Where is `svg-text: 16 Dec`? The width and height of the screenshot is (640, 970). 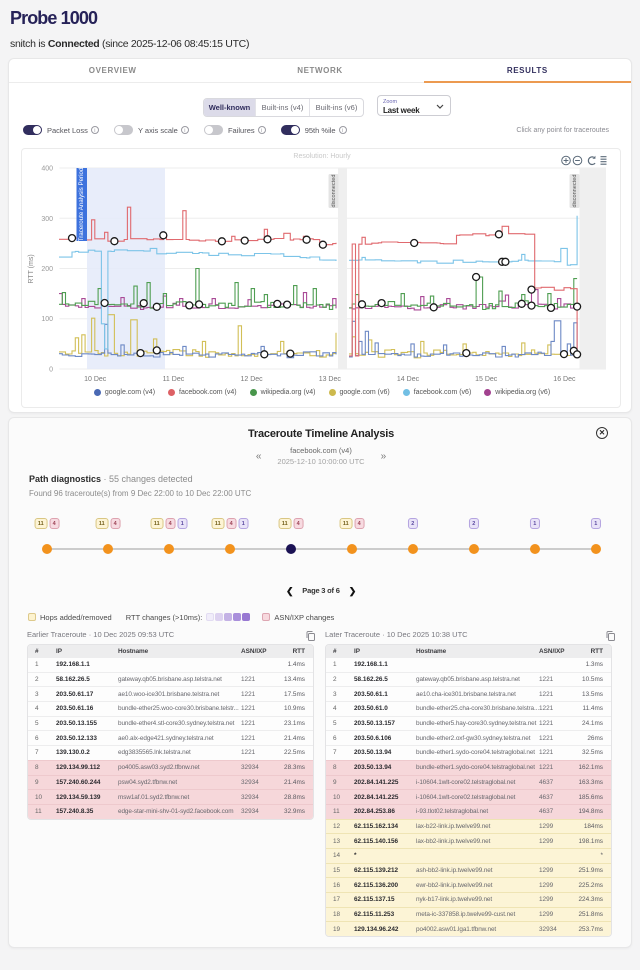
svg-text: 16 Dec is located at coordinates (564, 379).